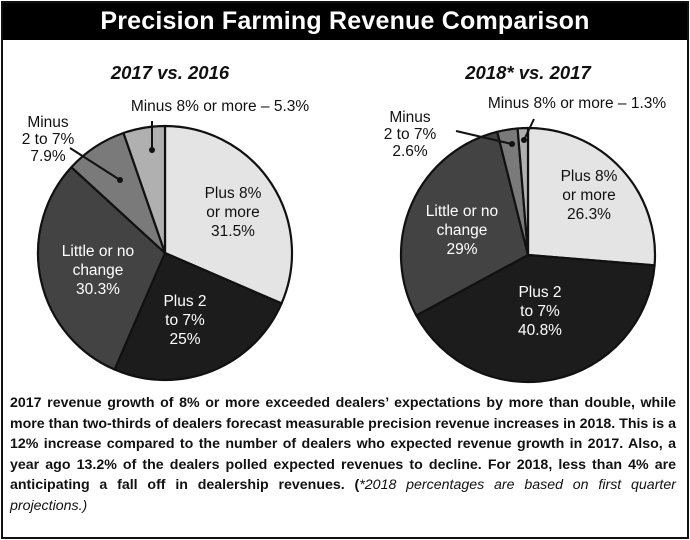  I want to click on slice-label-plus8: Plus 8% or more 31.5%, so click(233, 212).